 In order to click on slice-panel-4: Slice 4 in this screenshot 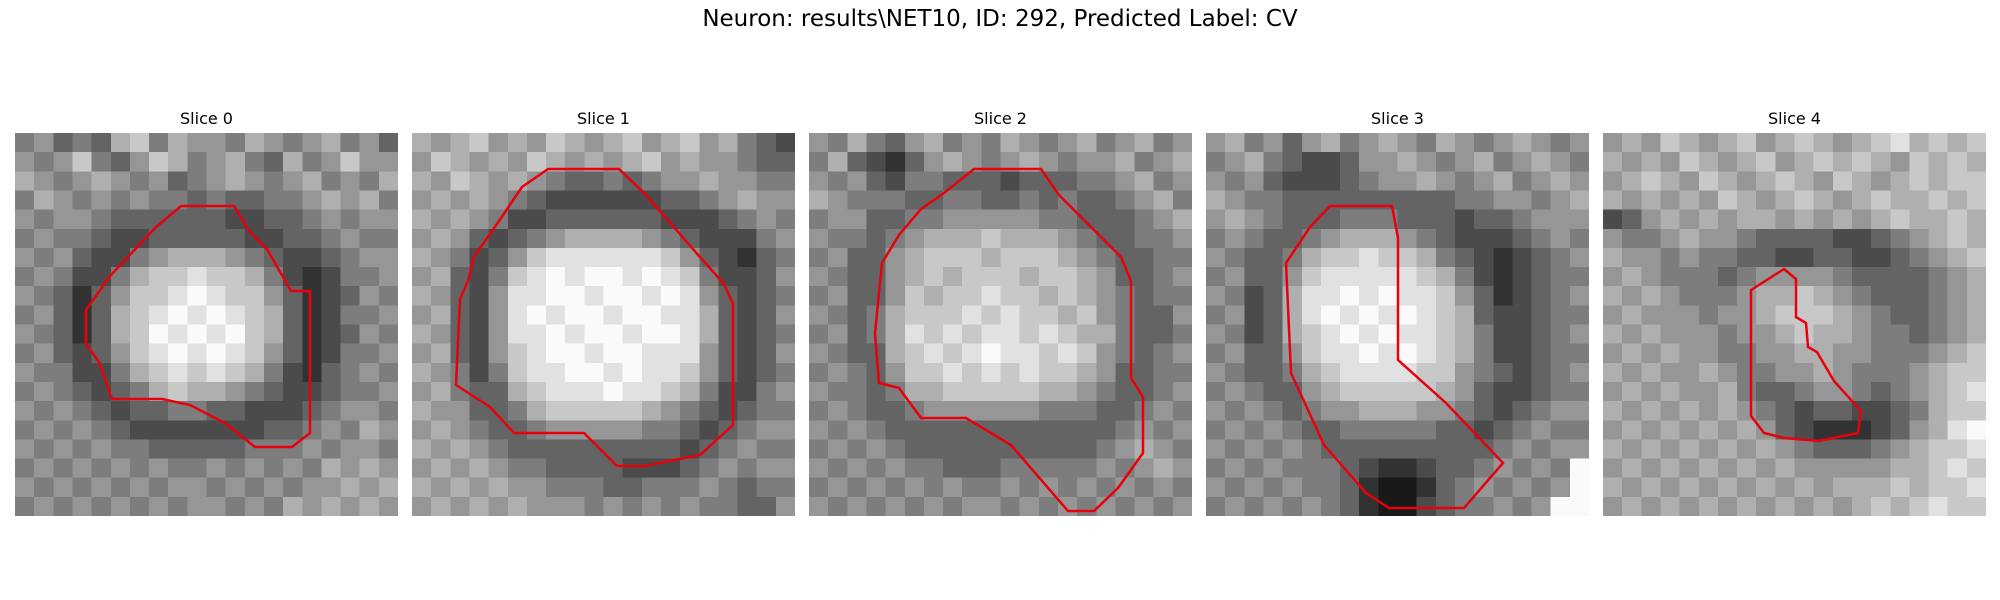, I will do `click(1794, 312)`.